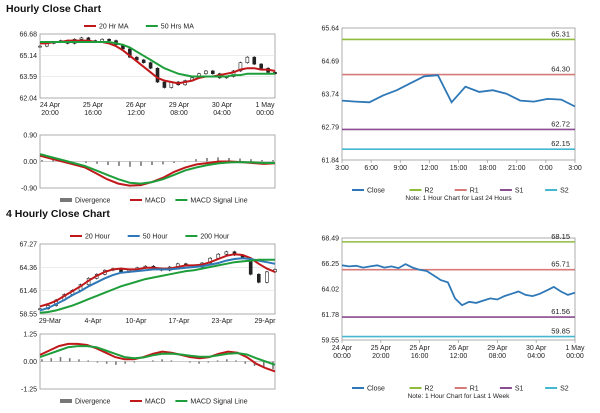 The width and height of the screenshot is (600, 413). I want to click on series-line-macd, so click(157, 357).